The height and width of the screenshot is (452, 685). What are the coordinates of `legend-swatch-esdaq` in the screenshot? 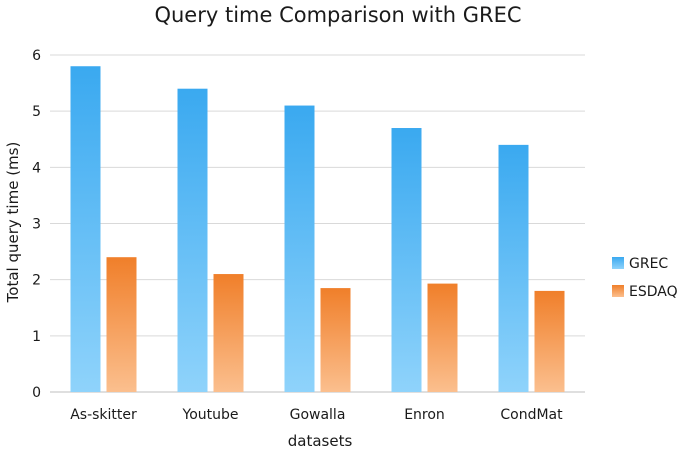 It's located at (618, 291).